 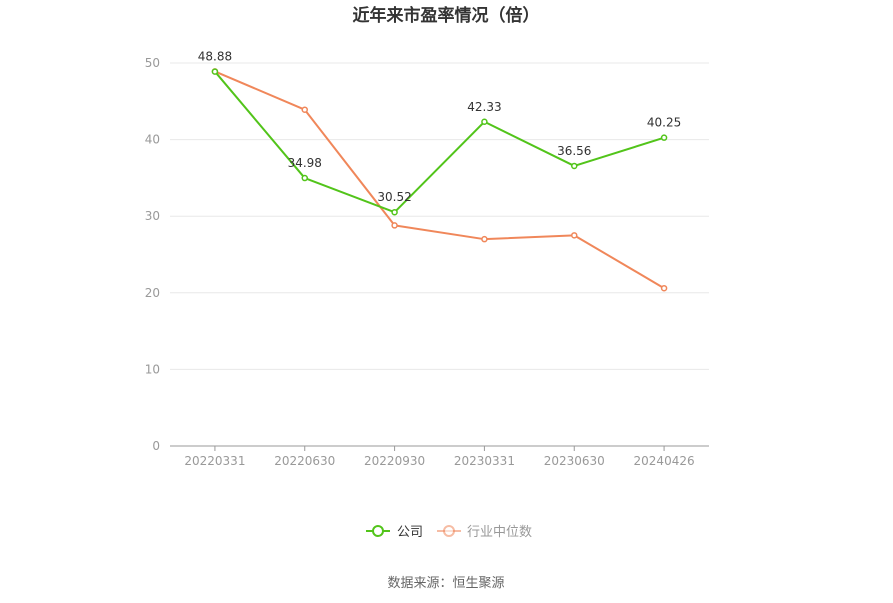 I want to click on data-label: 34.98, so click(x=305, y=163).